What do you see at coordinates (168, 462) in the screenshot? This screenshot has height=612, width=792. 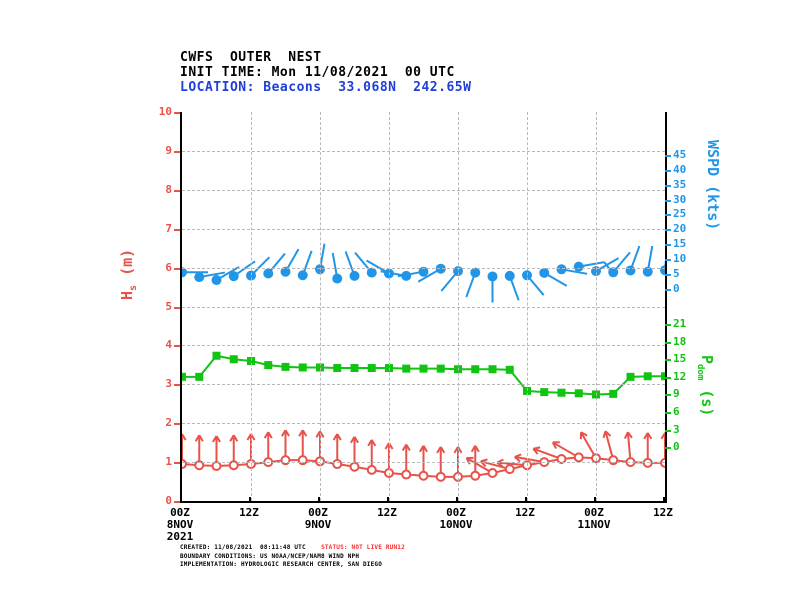 I see `hs-tick-label: 1` at bounding box center [168, 462].